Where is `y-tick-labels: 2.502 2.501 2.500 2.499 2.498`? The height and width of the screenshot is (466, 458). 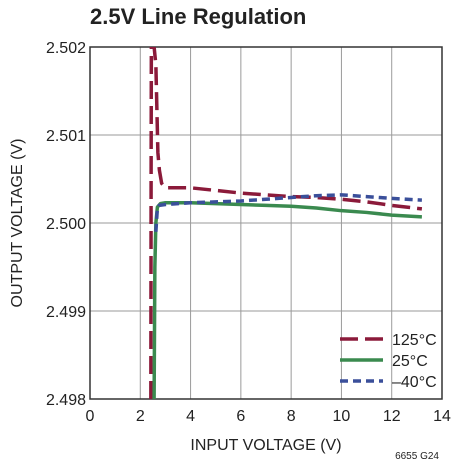 y-tick-labels: 2.502 2.501 2.500 2.499 2.498 is located at coordinates (66, 224).